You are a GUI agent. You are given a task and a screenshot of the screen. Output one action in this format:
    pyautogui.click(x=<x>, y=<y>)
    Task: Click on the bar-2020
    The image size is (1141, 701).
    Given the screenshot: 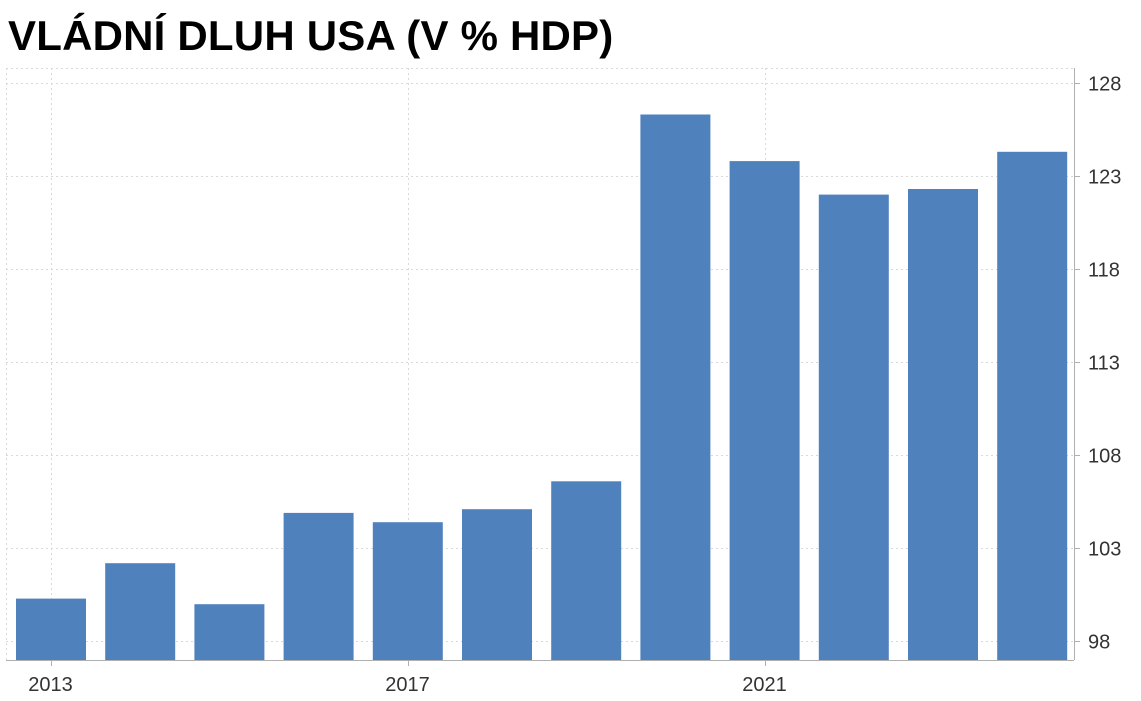 What is the action you would take?
    pyautogui.click(x=675, y=387)
    